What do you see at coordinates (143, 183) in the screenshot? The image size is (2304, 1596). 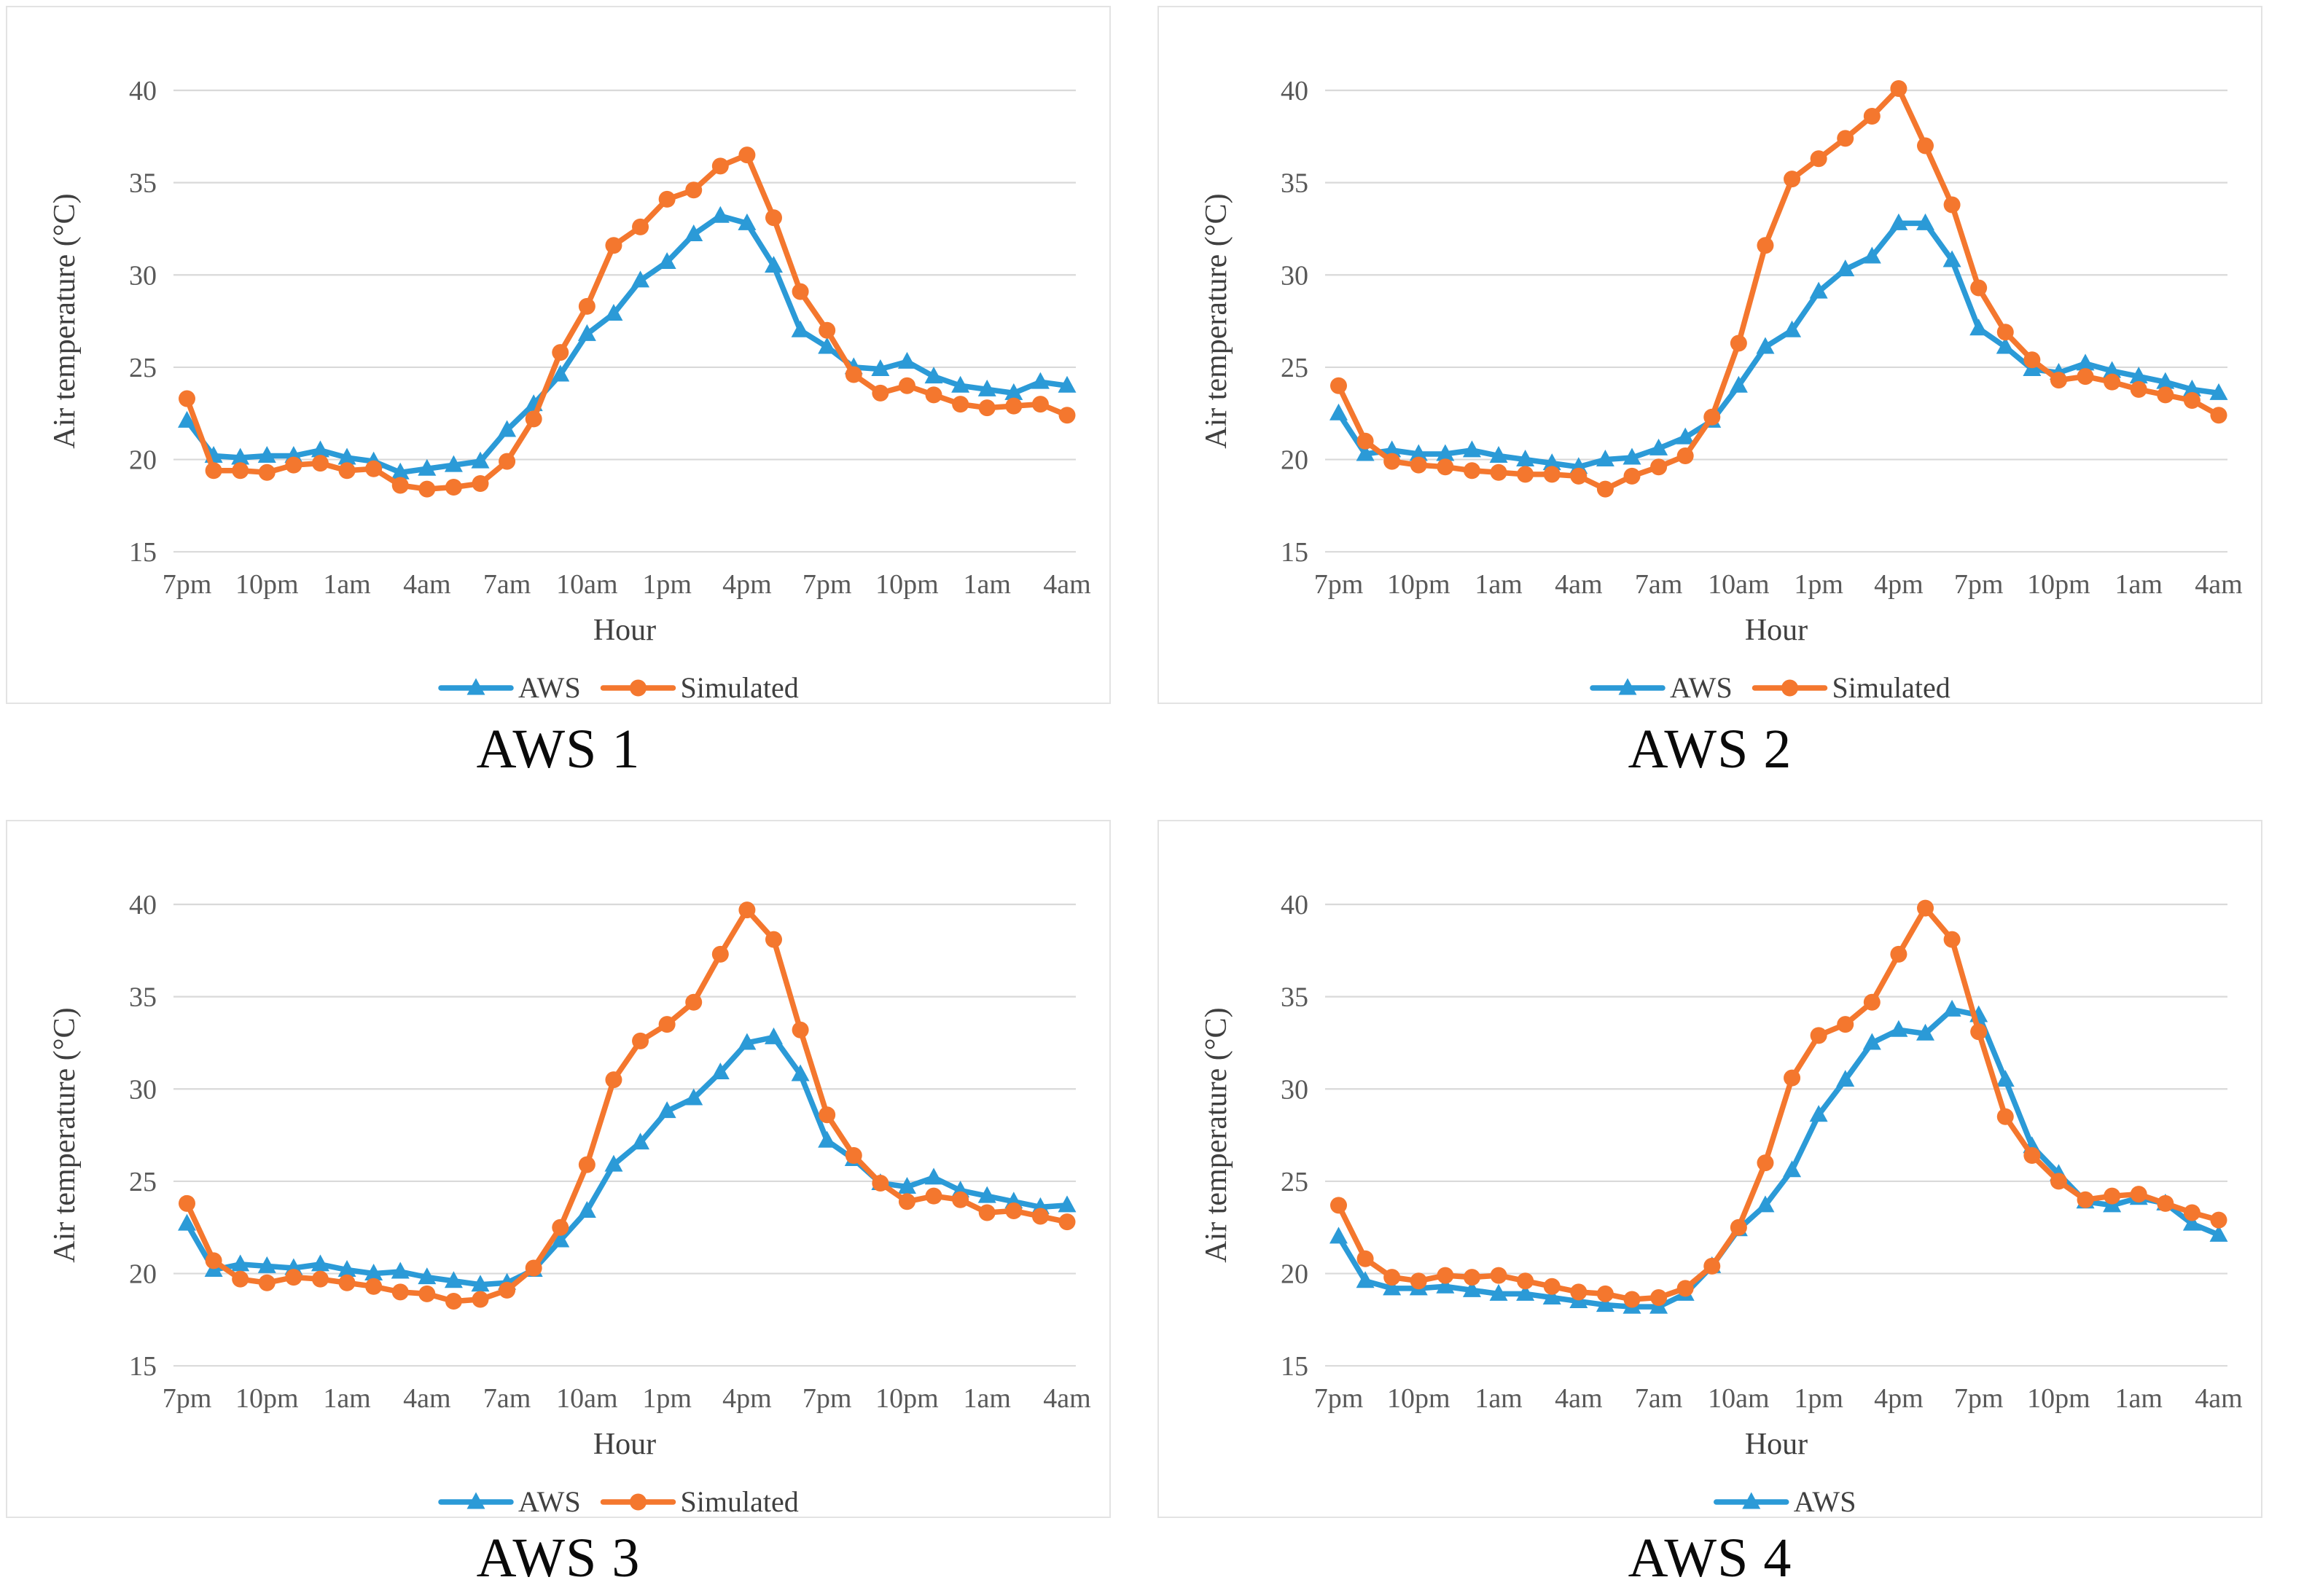 I see `y-tick-label: 35` at bounding box center [143, 183].